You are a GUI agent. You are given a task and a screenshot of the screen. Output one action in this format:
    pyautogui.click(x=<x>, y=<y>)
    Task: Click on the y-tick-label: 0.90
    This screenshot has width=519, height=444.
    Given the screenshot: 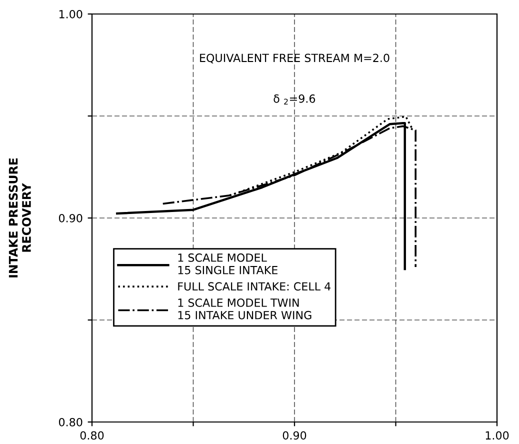 What is the action you would take?
    pyautogui.click(x=70, y=218)
    